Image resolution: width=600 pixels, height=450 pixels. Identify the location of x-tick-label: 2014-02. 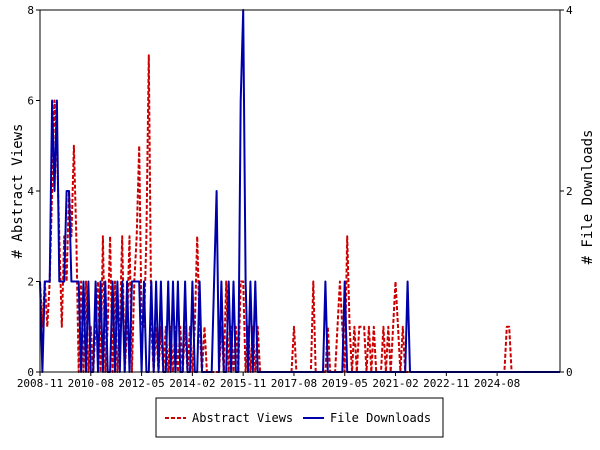
(192, 383).